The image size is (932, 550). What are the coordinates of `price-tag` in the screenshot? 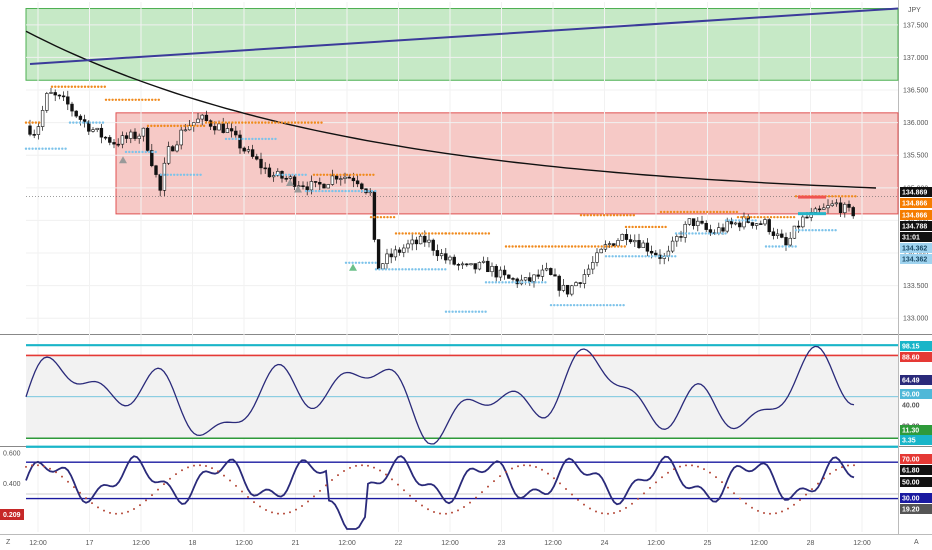 It's located at (916, 226).